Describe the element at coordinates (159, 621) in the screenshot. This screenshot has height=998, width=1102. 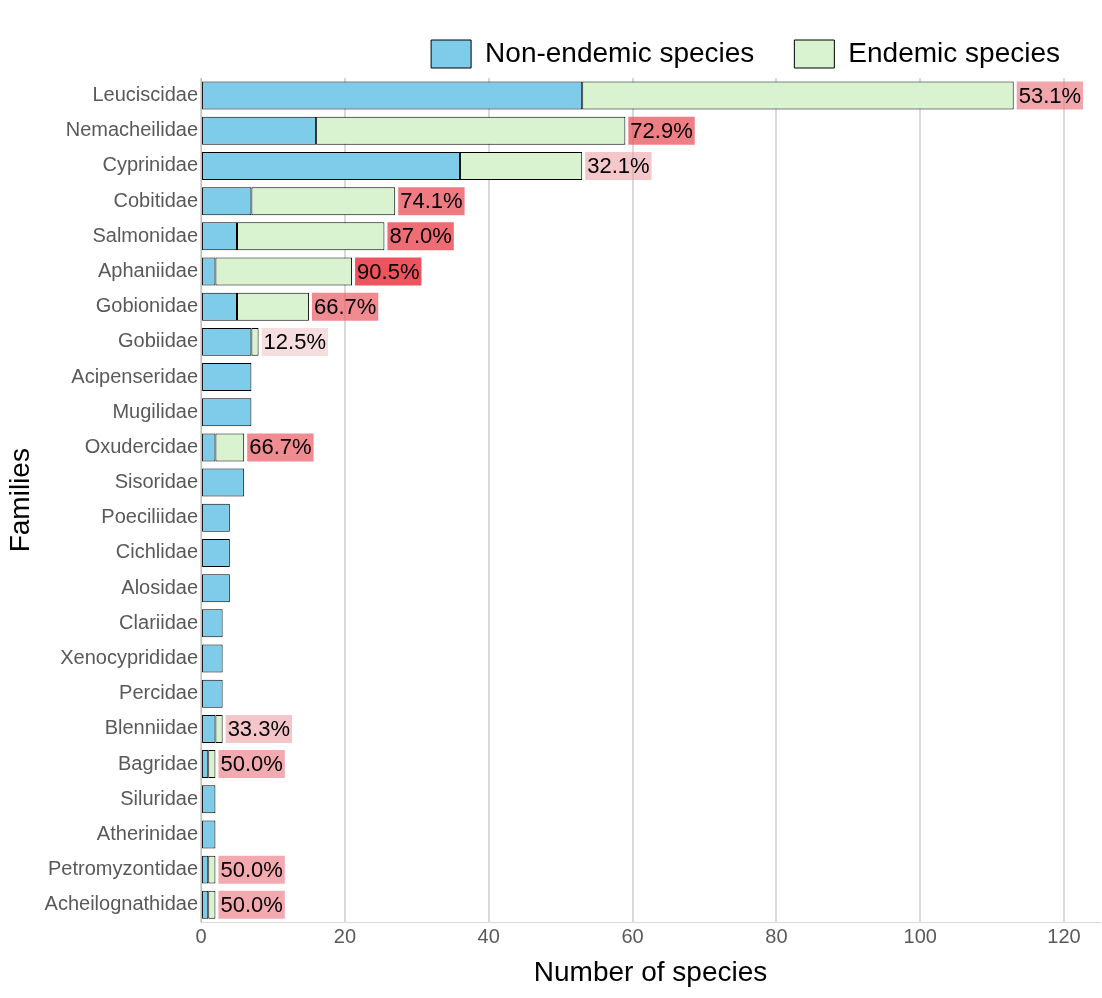
I see `y-tick-label: Clariidae` at that location.